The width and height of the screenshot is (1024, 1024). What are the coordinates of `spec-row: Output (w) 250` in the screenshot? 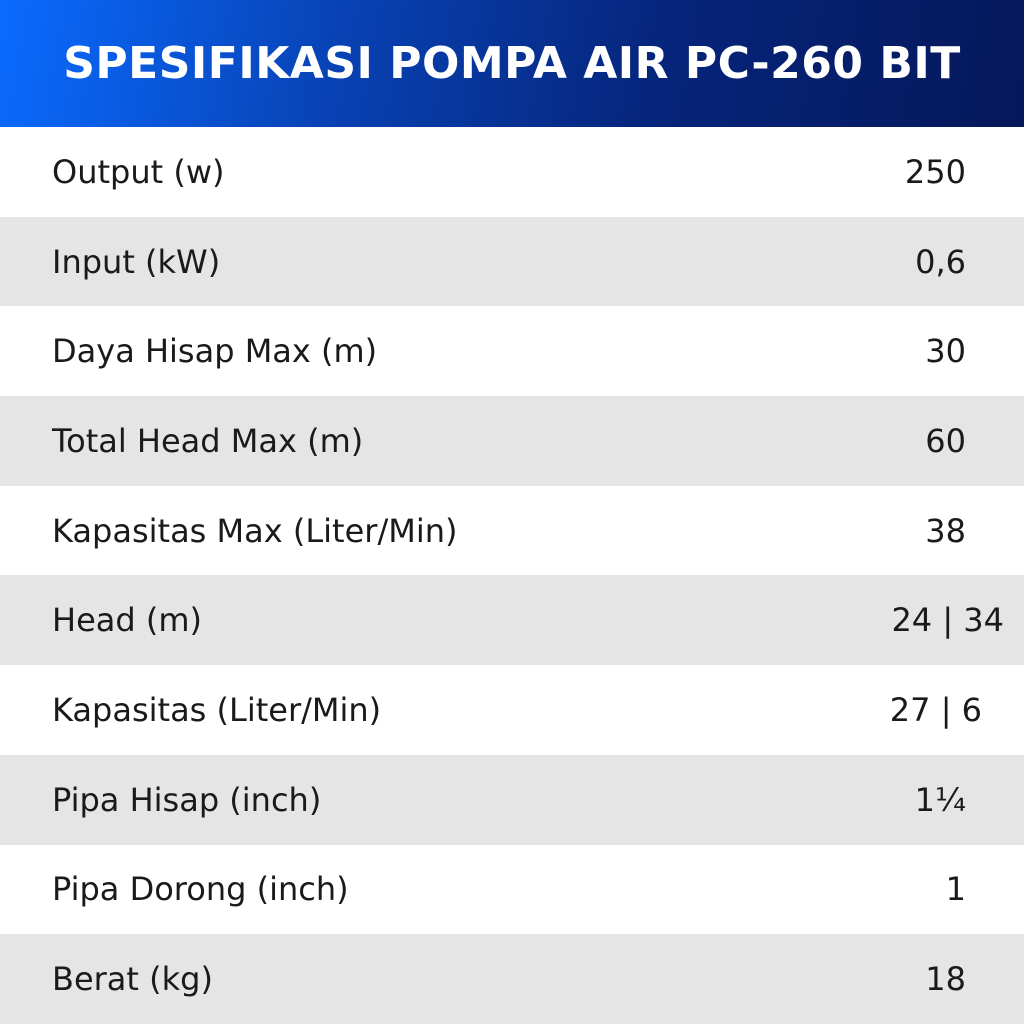 It's located at (512, 172).